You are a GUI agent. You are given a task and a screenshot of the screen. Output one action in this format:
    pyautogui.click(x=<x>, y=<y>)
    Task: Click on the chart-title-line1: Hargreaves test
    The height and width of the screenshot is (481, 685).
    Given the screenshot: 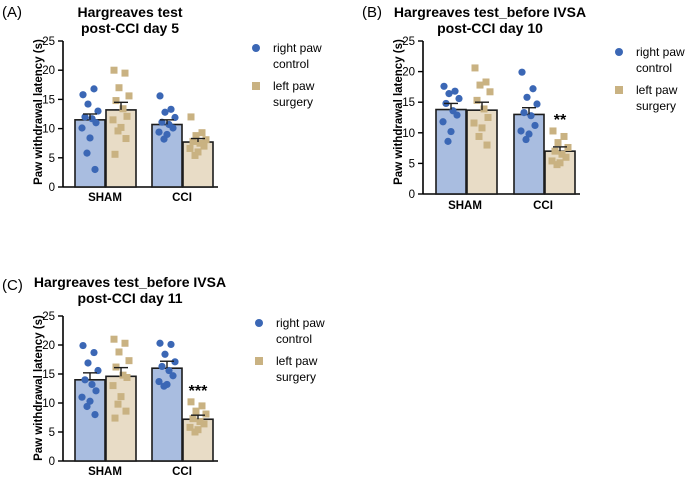 What is the action you would take?
    pyautogui.click(x=129, y=12)
    